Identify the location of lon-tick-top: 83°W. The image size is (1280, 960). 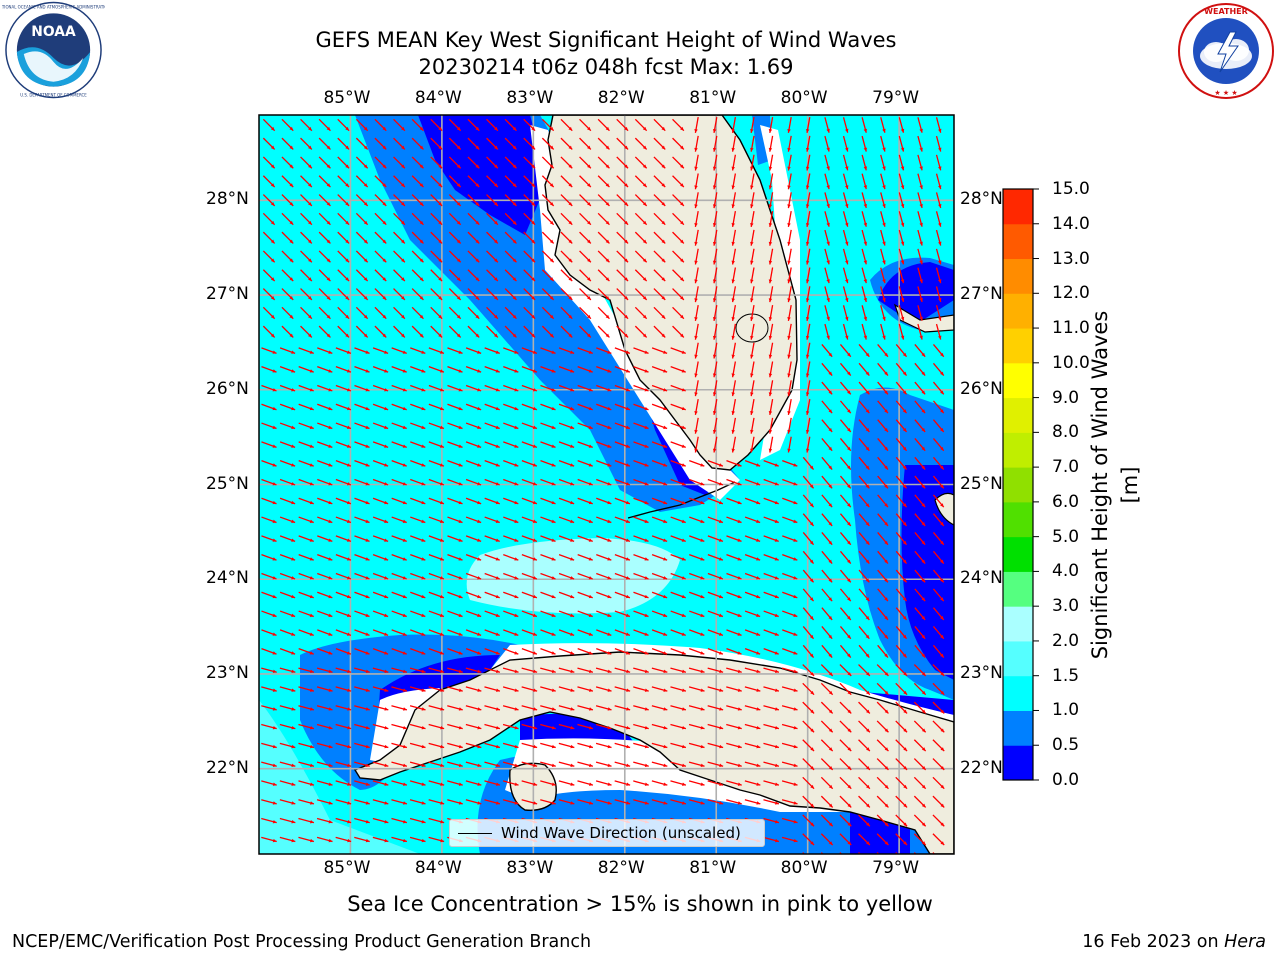
(530, 98).